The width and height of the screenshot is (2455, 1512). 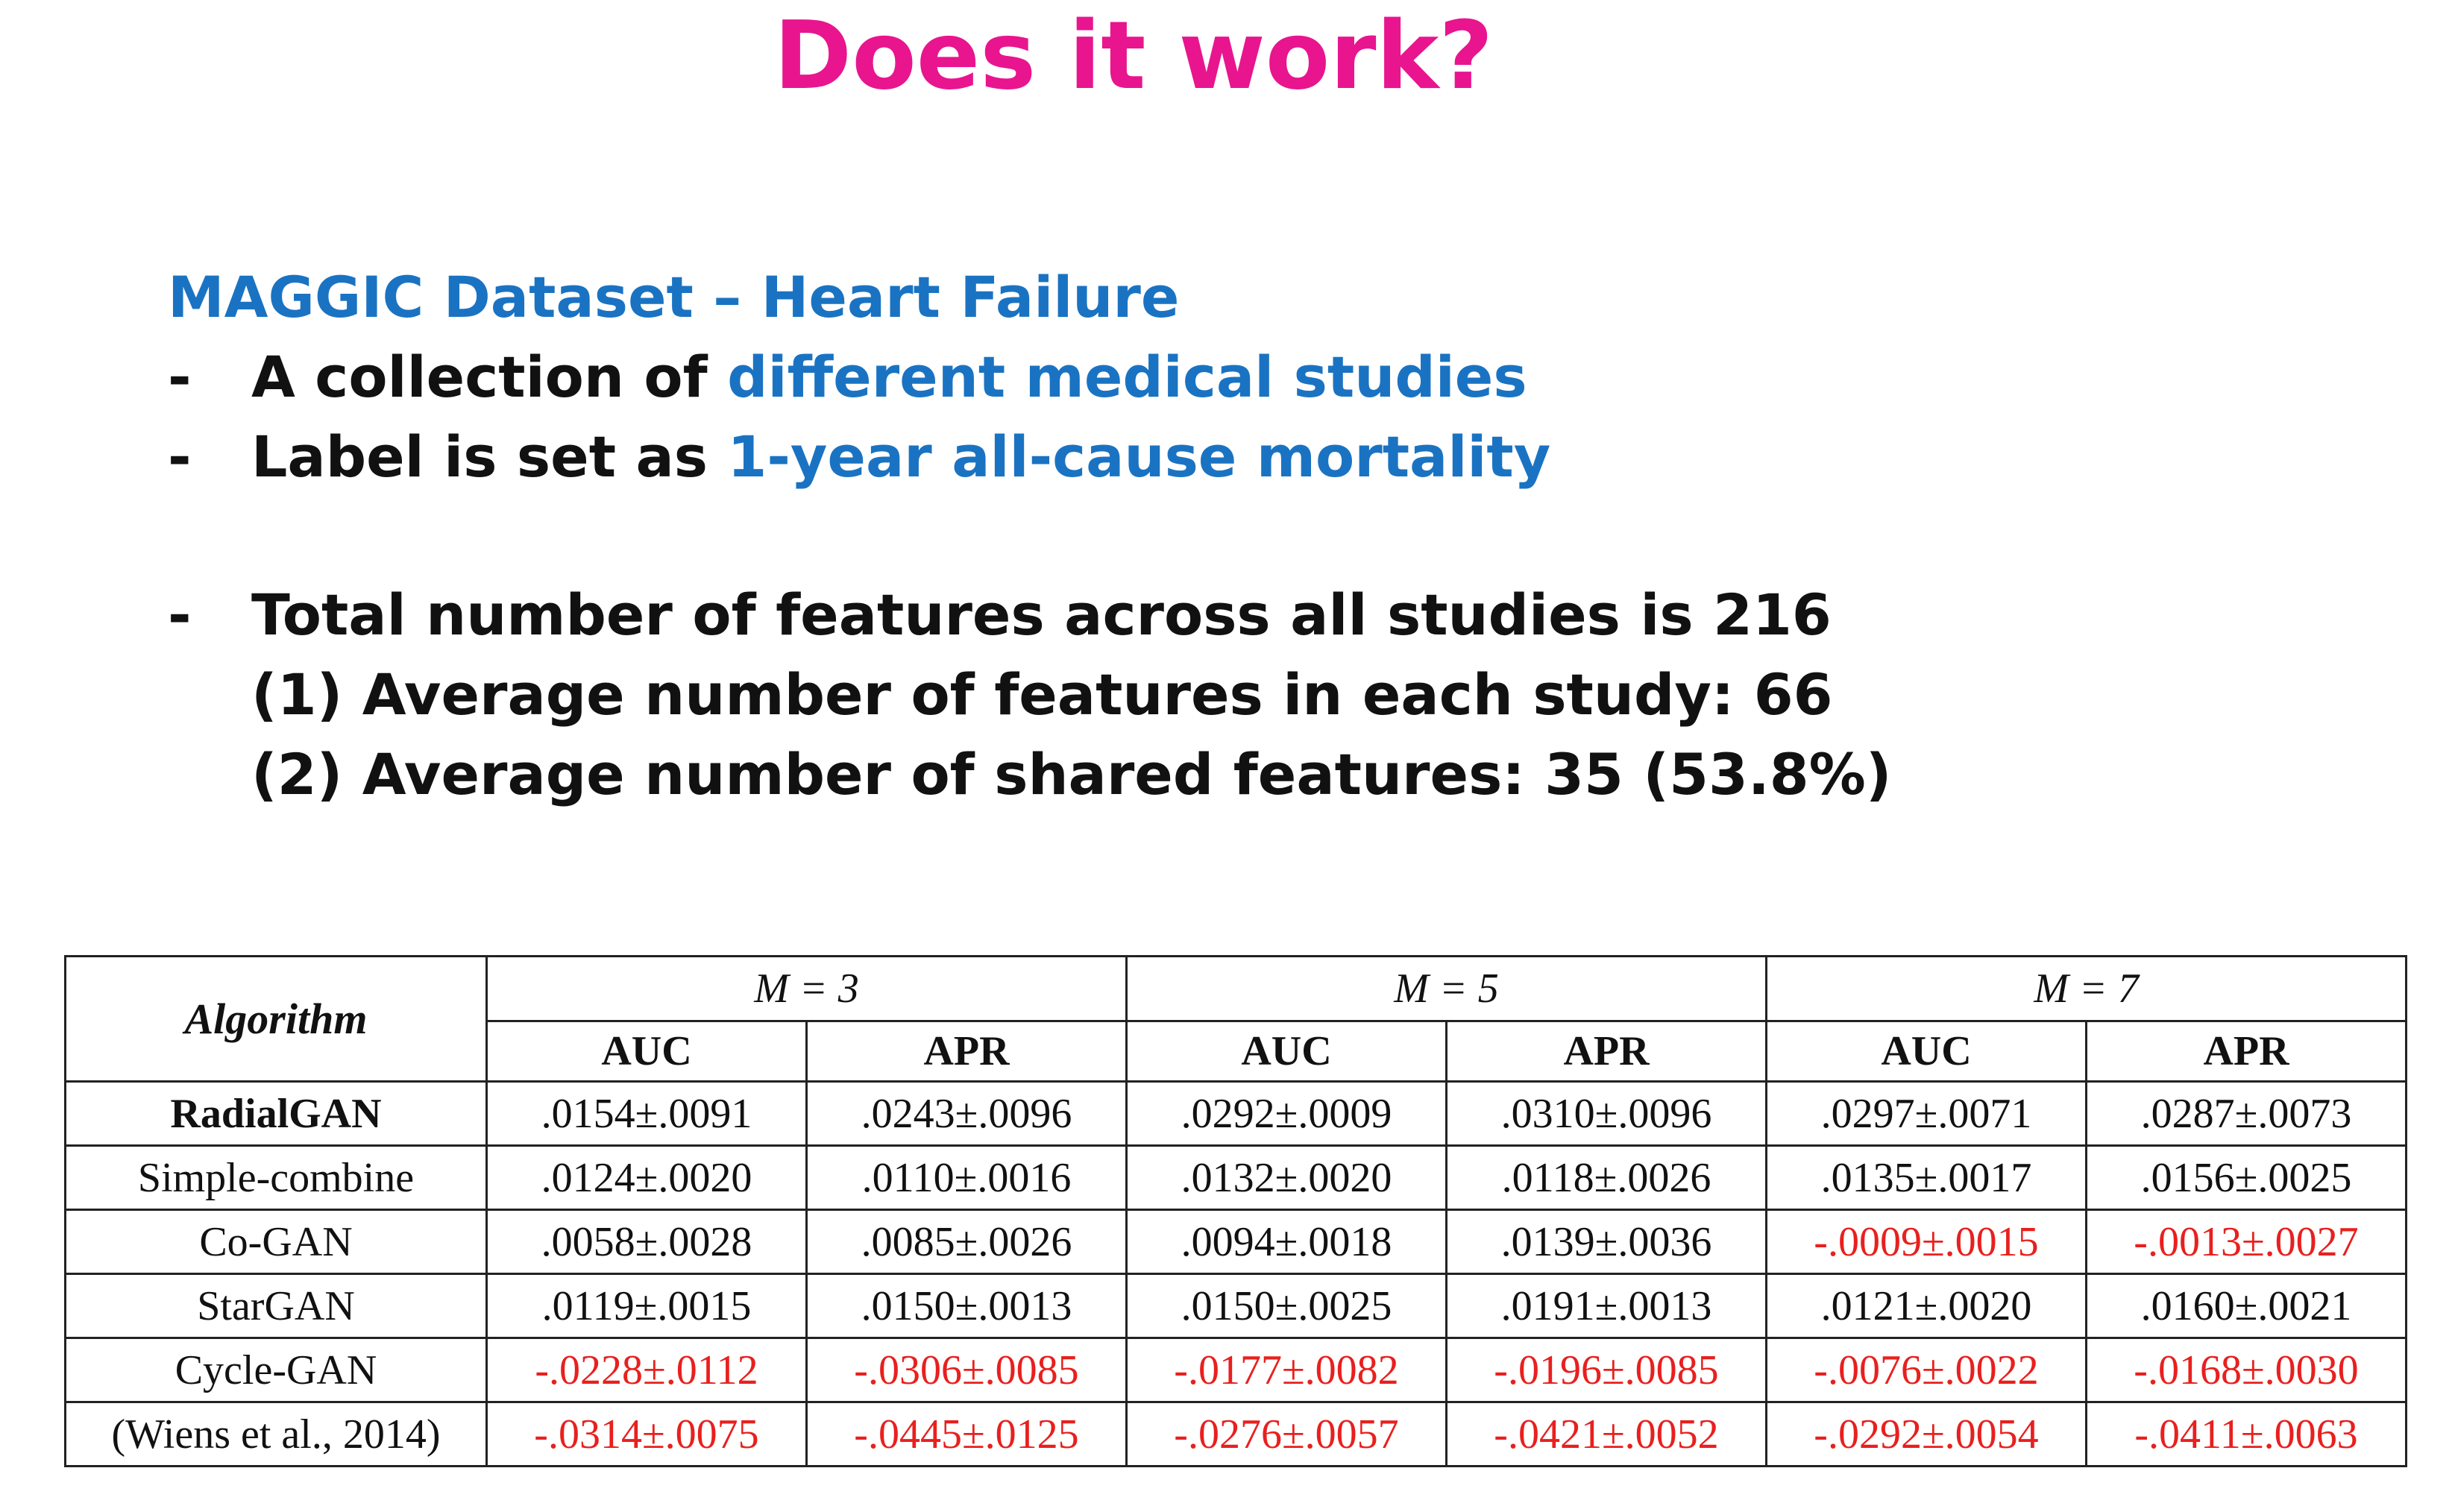 I want to click on group-header-row: Algorithm M = 3 M = 5 M = 7, so click(x=1235, y=1019).